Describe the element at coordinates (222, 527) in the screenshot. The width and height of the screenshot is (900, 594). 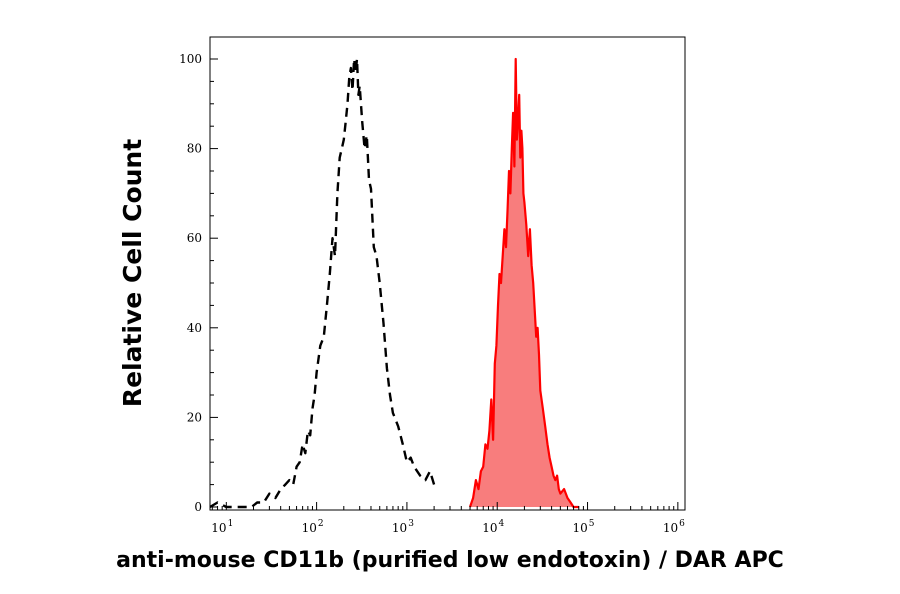
I see `x-tick-label: 10¹` at that location.